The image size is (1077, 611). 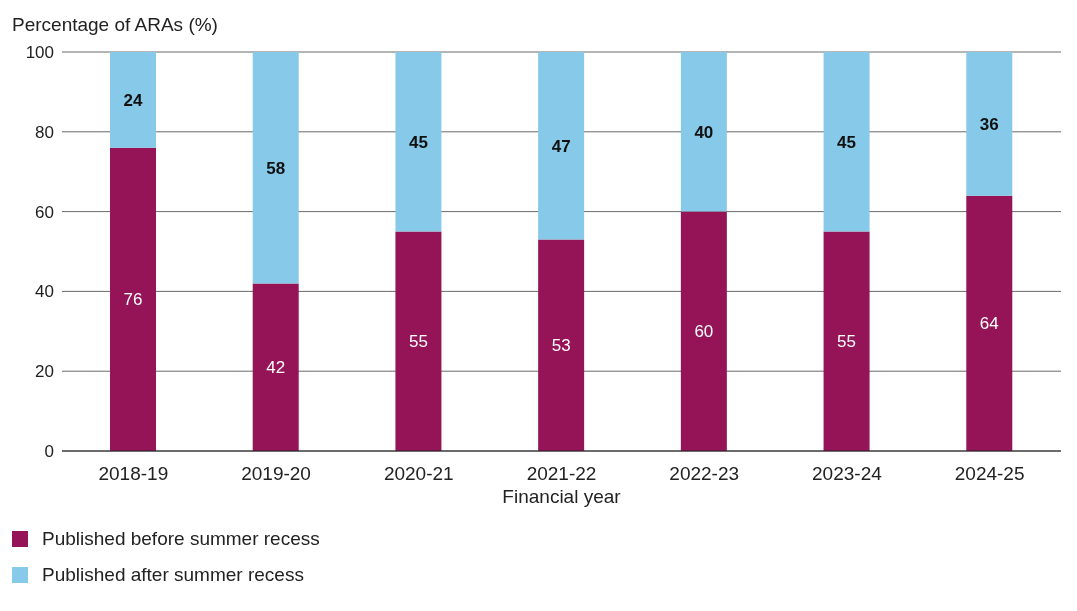 What do you see at coordinates (44, 372) in the screenshot?
I see `y-tick-label: 20` at bounding box center [44, 372].